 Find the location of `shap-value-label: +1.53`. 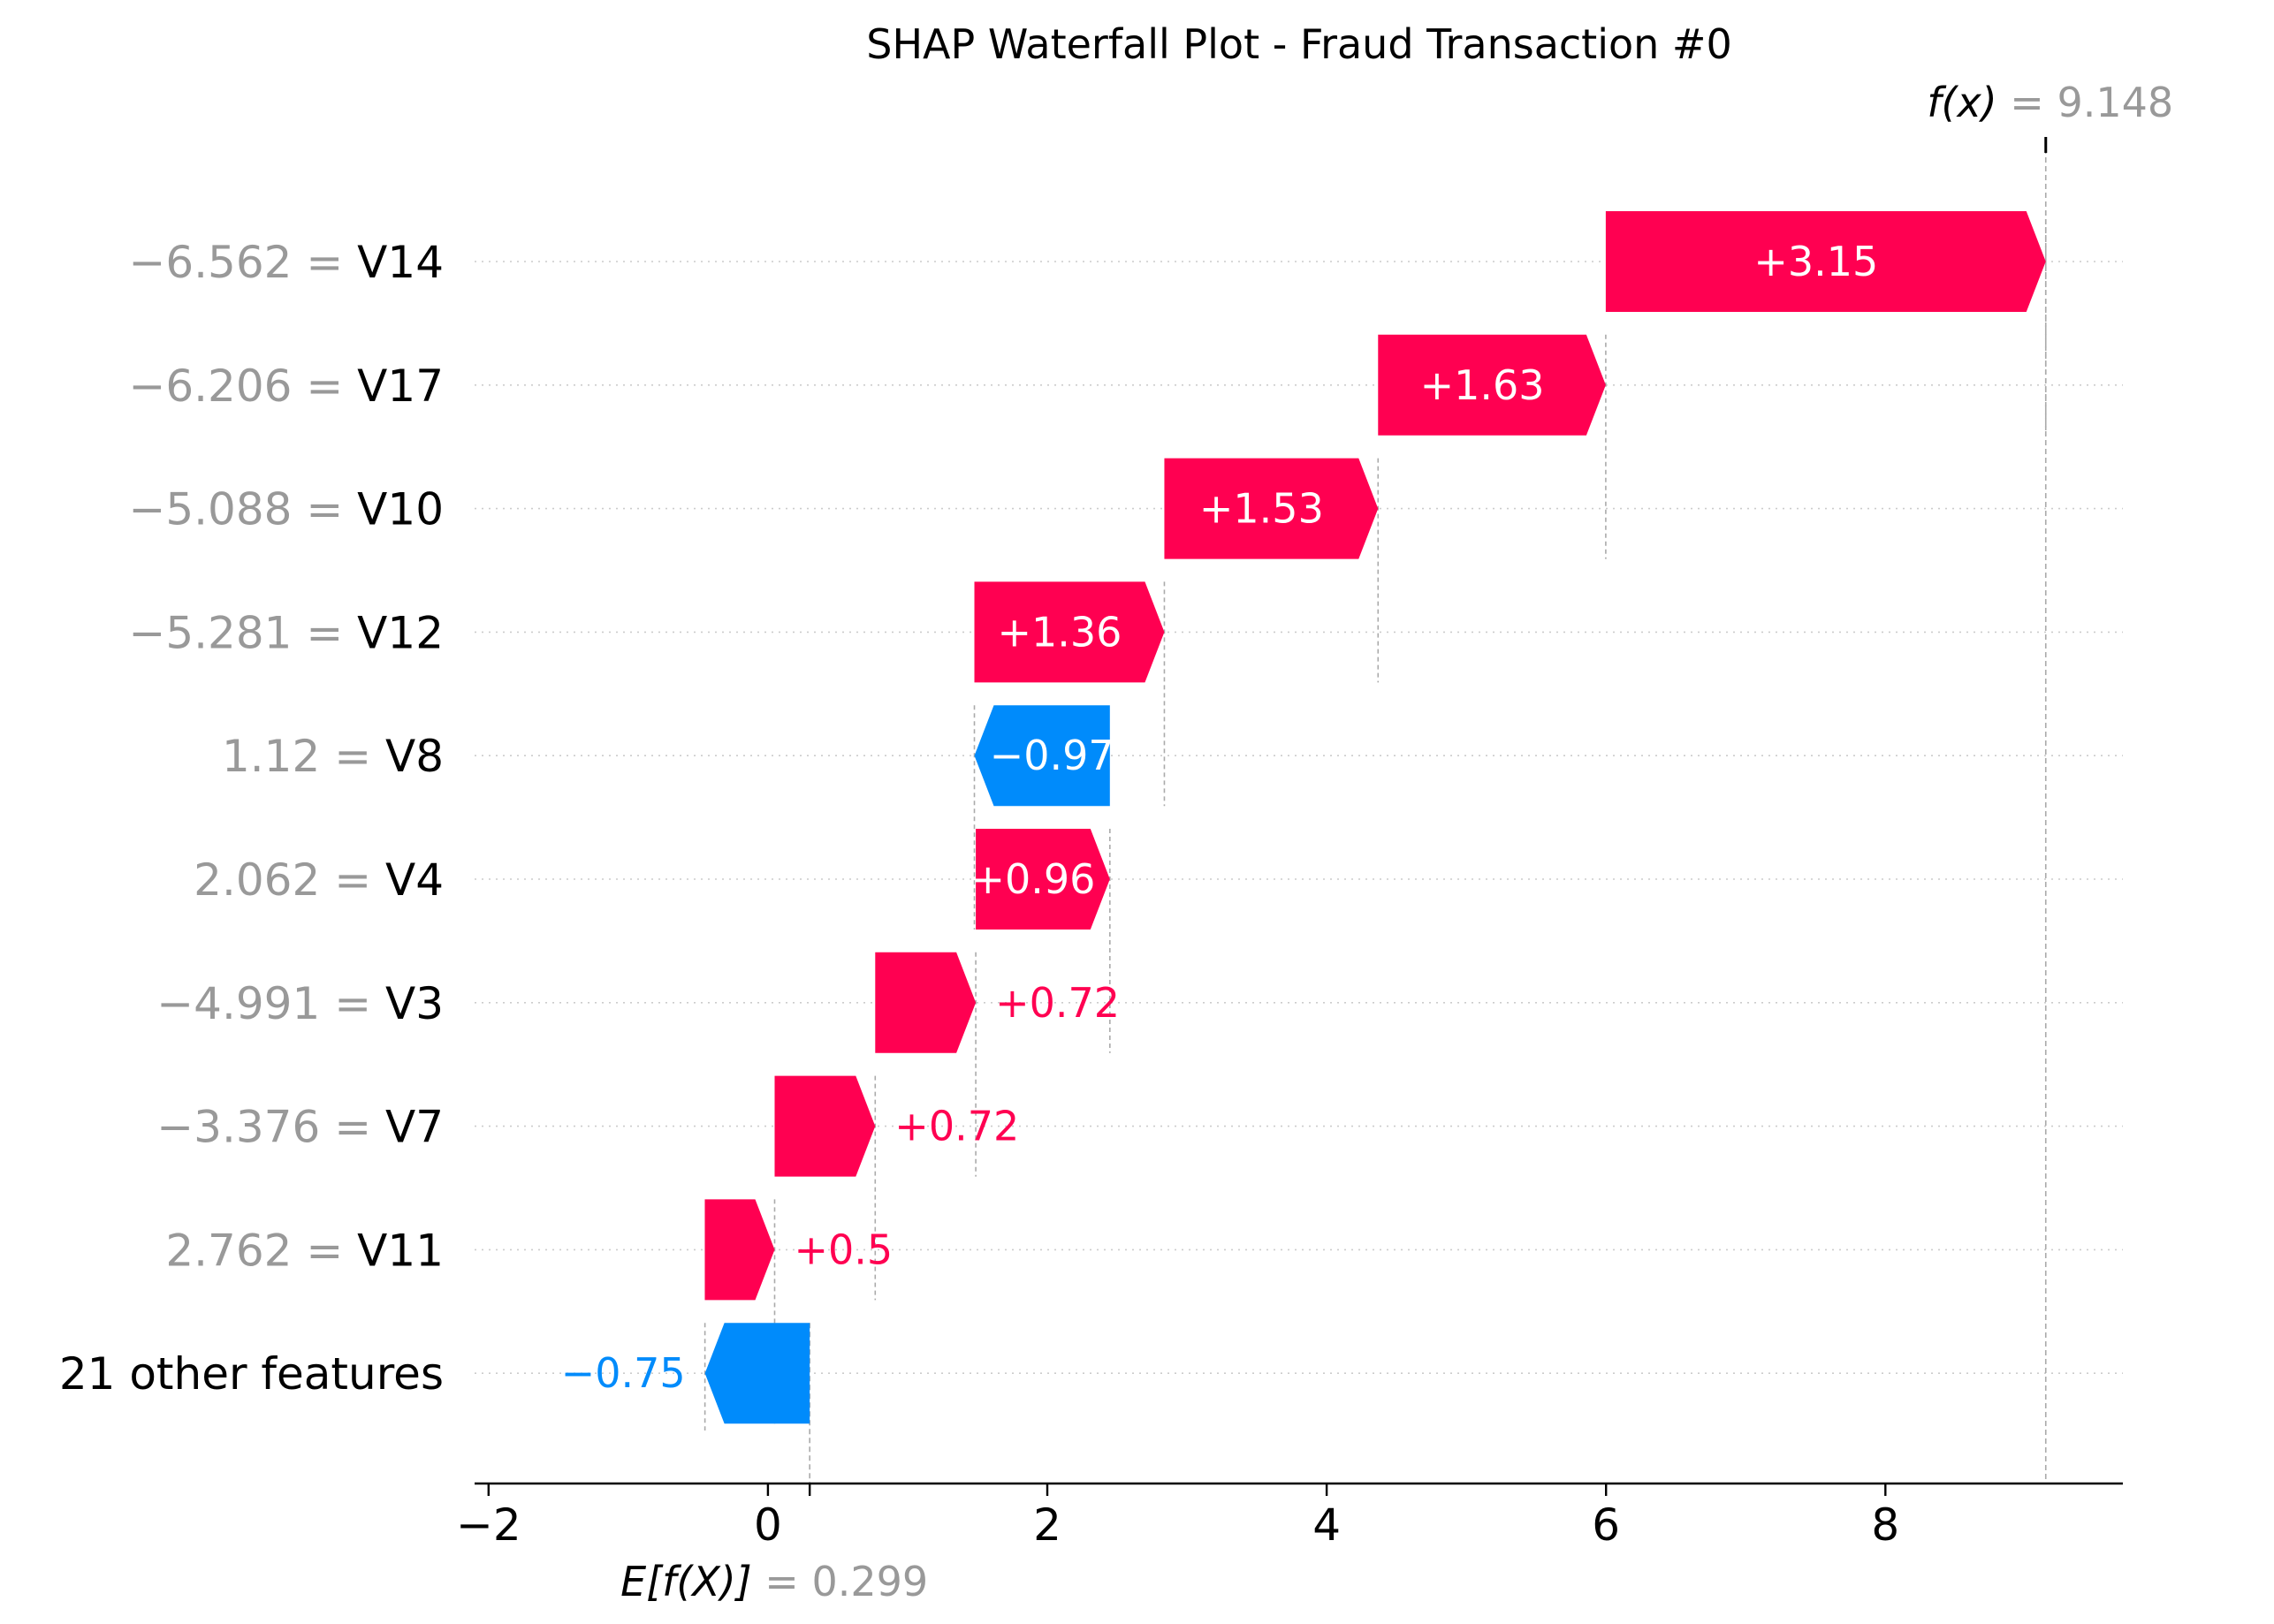

shap-value-label: +1.53 is located at coordinates (1262, 509).